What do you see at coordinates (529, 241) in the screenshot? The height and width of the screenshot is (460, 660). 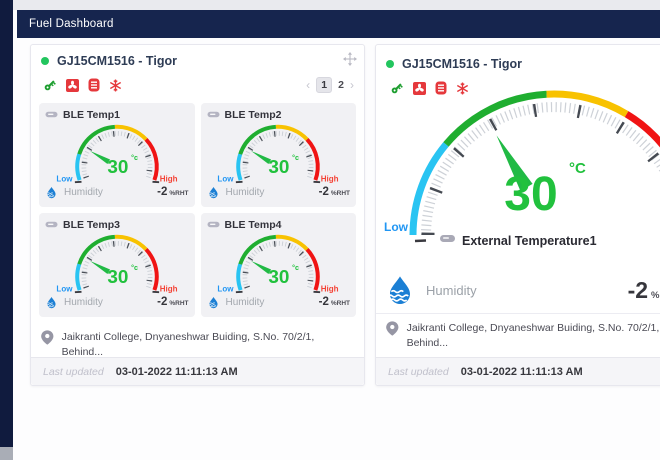 I see `gauge-title: External Temperature1` at bounding box center [529, 241].